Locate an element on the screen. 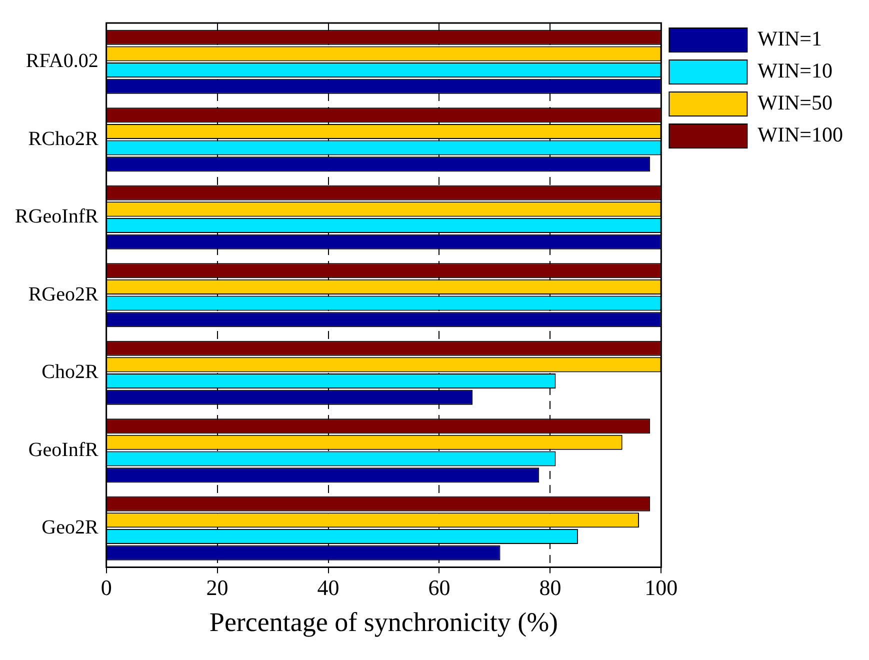 The width and height of the screenshot is (869, 660). y-tick-label: RGeo2R is located at coordinates (63, 294).